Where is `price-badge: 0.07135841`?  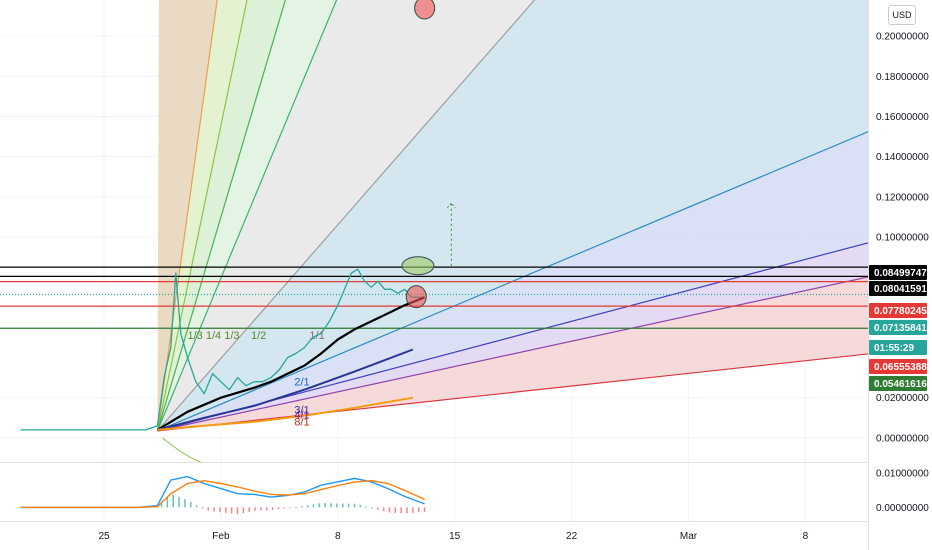 price-badge: 0.07135841 is located at coordinates (898, 327).